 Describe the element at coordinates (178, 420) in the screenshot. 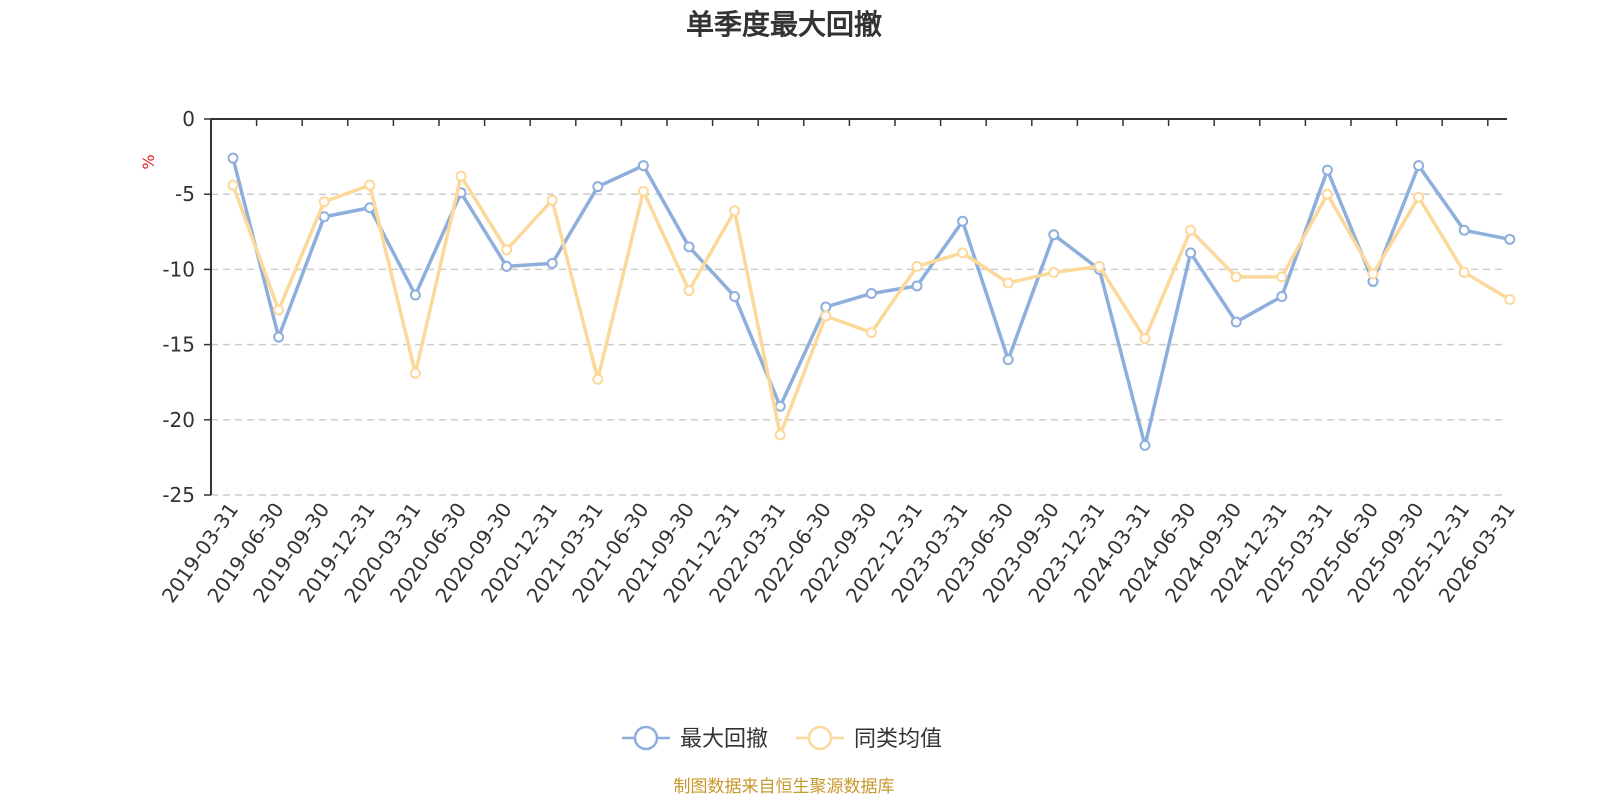

I see `y-tick-label: -20` at that location.